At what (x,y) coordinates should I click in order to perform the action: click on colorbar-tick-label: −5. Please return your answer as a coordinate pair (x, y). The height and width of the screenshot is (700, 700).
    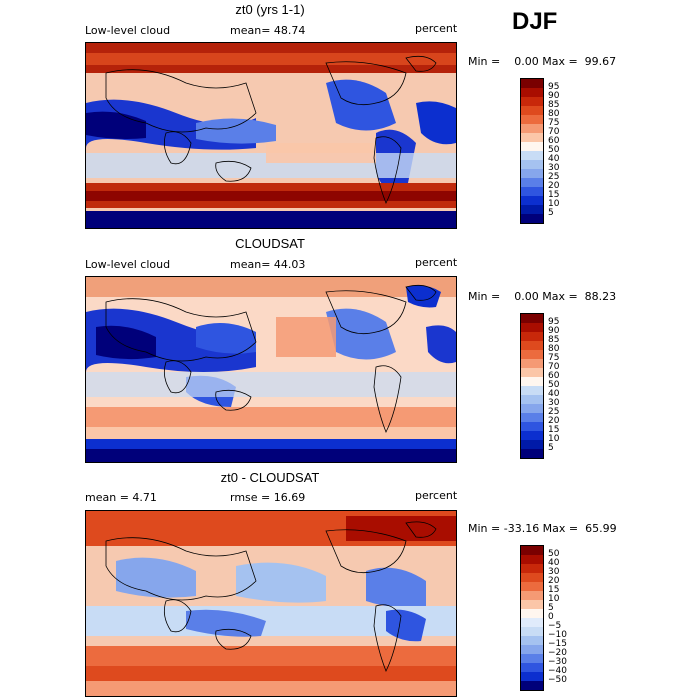
    Looking at the image, I should click on (555, 626).